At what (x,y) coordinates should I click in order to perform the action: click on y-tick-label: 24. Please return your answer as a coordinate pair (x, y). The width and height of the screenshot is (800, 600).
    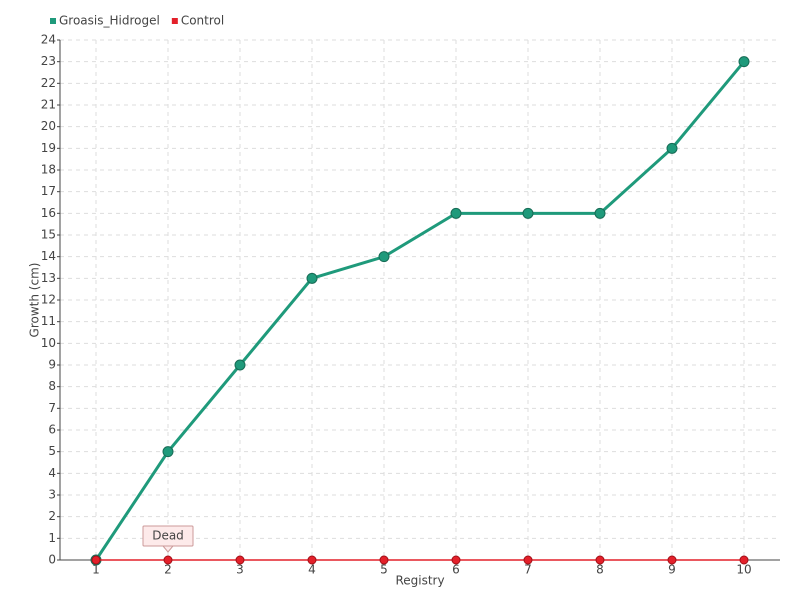
    Looking at the image, I should click on (48, 40).